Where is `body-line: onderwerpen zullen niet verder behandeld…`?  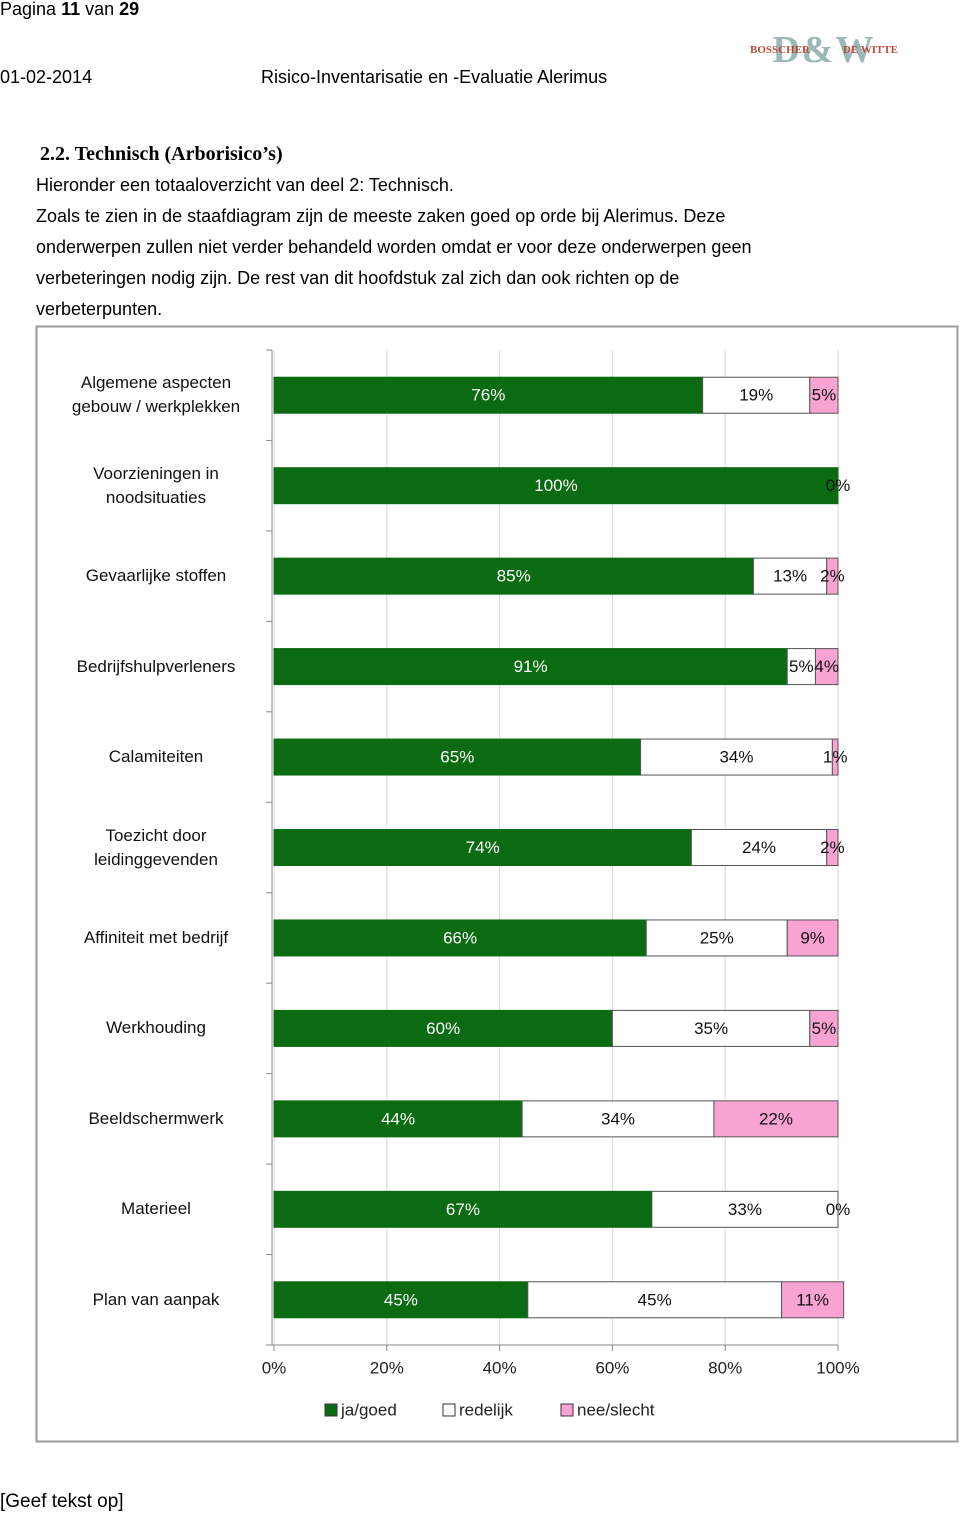 body-line: onderwerpen zullen niet verder behandeld… is located at coordinates (394, 247).